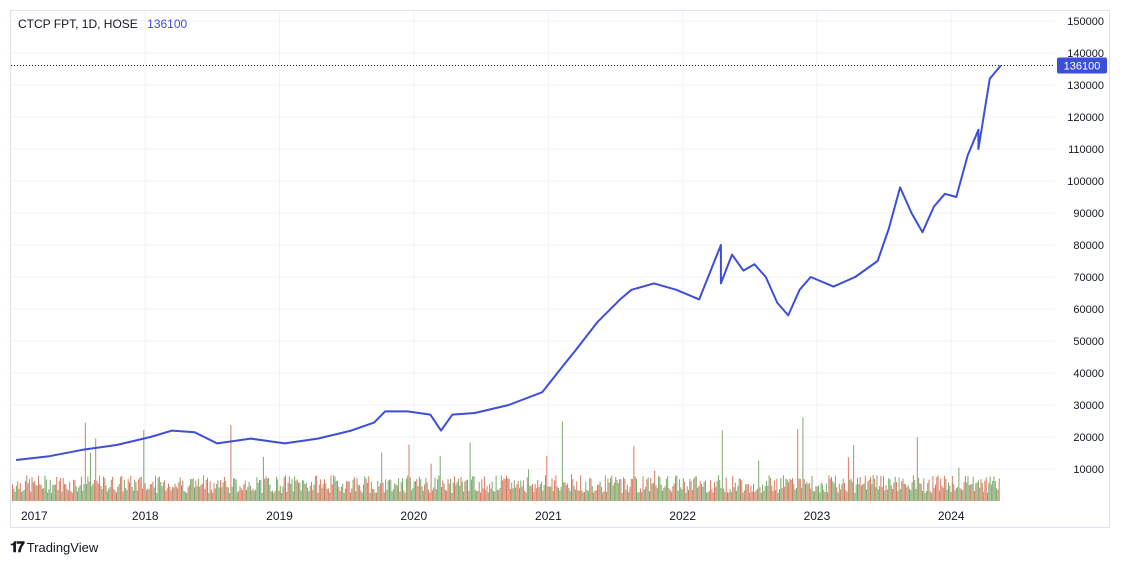 The image size is (1122, 564). What do you see at coordinates (548, 516) in the screenshot?
I see `x-tick-label: 2021` at bounding box center [548, 516].